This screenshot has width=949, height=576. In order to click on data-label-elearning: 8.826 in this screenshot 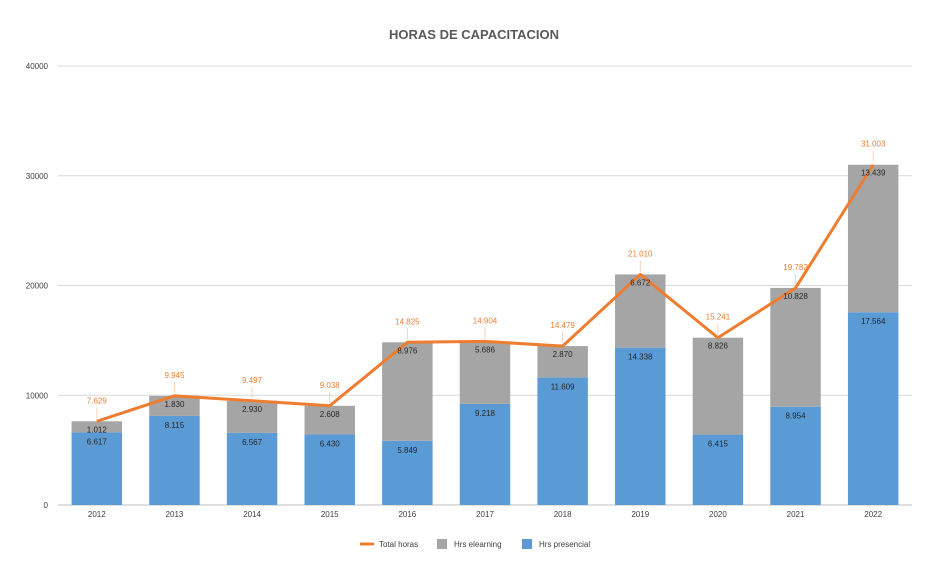, I will do `click(718, 346)`.